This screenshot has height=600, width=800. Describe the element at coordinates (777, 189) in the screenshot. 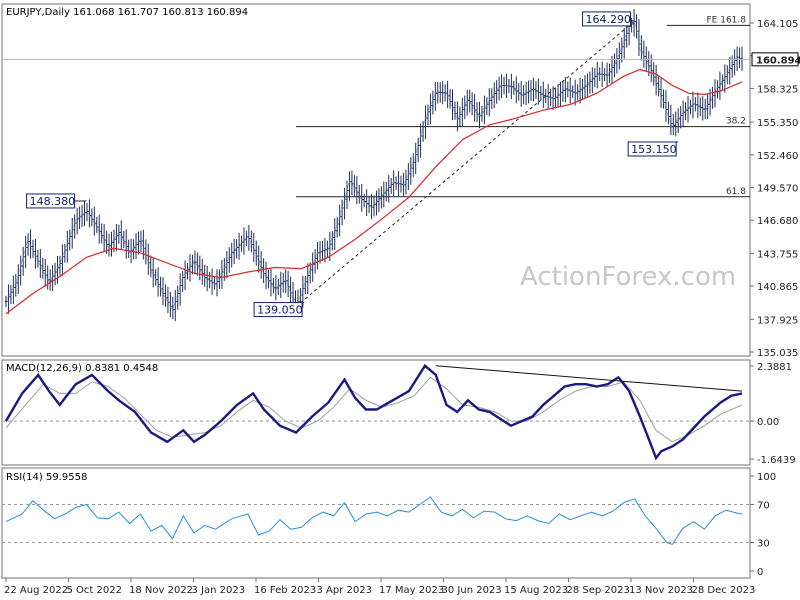

I see `price-tick-label: 149.570` at that location.